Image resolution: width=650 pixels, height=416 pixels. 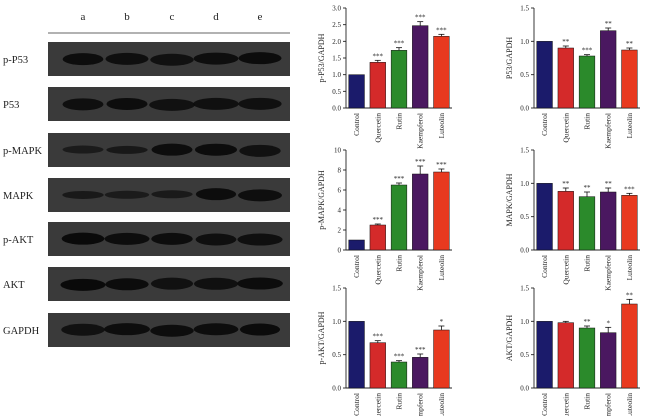 What do you see at coordinates (260, 17) in the screenshot?
I see `lane-label: e` at bounding box center [260, 17].